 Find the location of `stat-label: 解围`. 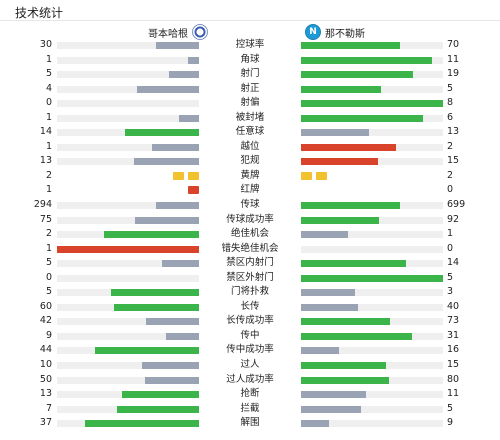

stat-label: 解围 is located at coordinates (250, 423).